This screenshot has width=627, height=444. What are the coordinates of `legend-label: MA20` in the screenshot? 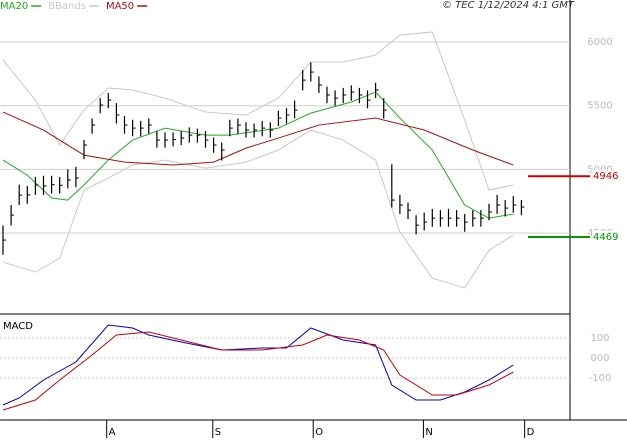 It's located at (14, 6).